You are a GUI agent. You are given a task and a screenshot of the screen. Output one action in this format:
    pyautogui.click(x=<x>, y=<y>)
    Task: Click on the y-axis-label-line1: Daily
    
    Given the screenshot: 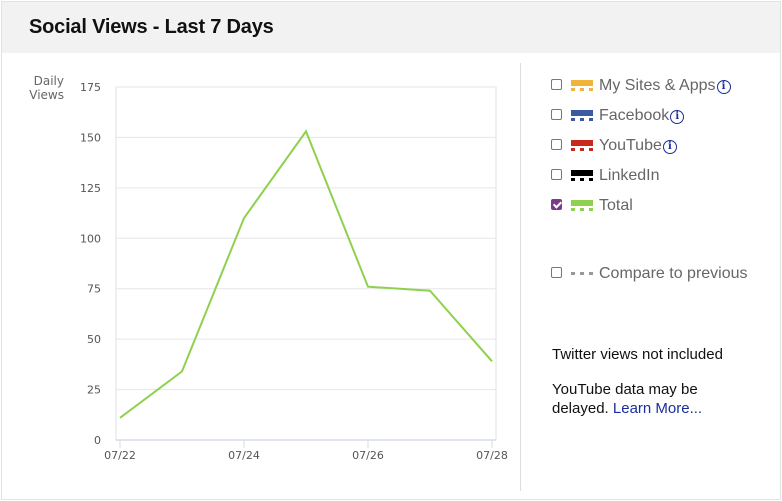 What is the action you would take?
    pyautogui.click(x=48, y=81)
    